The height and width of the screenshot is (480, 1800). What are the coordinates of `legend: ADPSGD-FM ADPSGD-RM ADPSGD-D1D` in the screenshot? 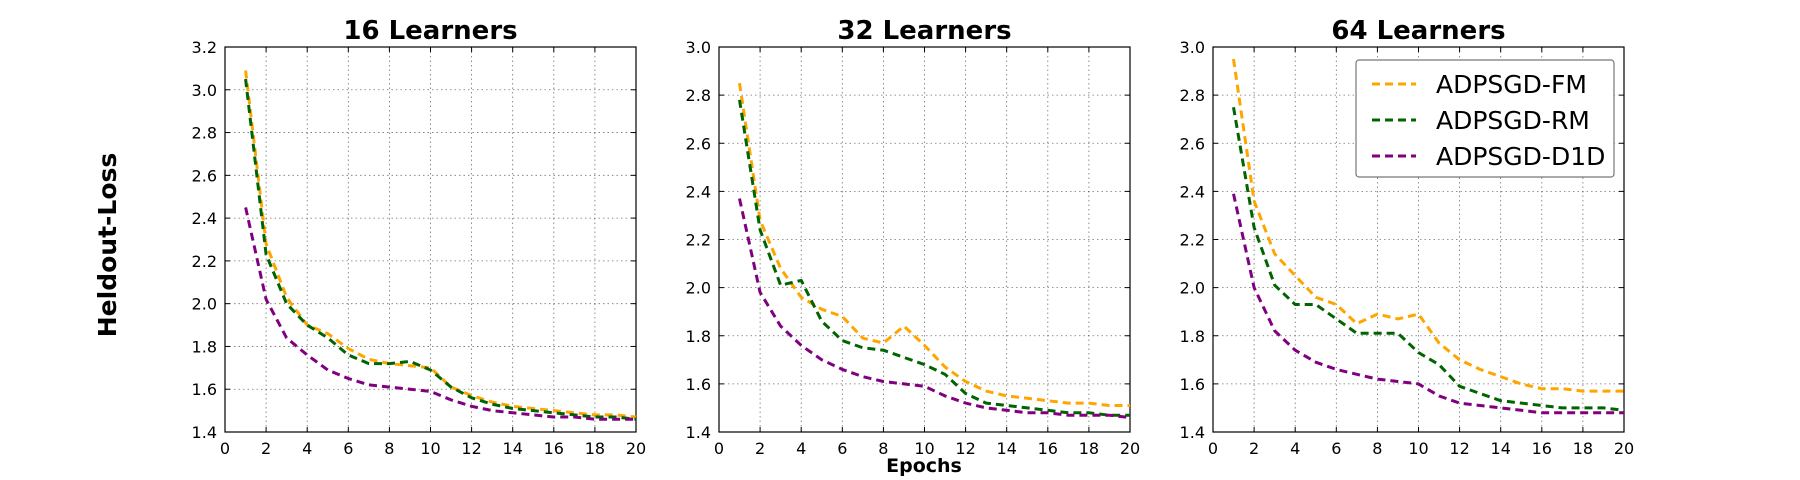 It's located at (1485, 118).